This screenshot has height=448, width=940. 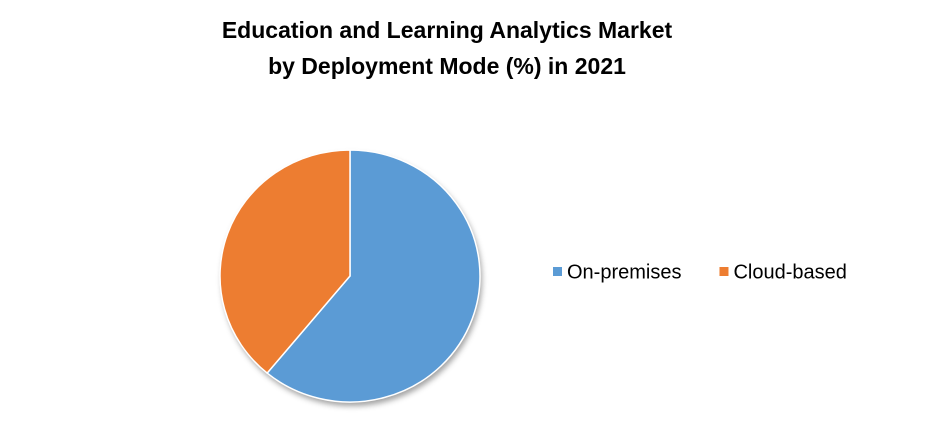 I want to click on legend-label: Cloud-based, so click(x=789, y=272).